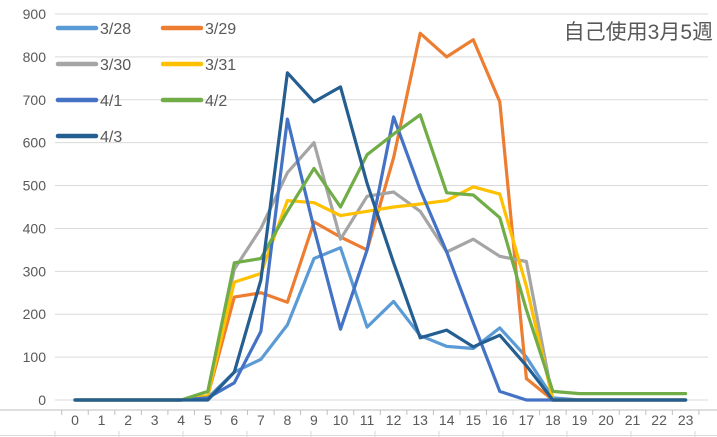 This screenshot has width=717, height=437. What do you see at coordinates (633, 420) in the screenshot?
I see `x-tick-label-21: 21` at bounding box center [633, 420].